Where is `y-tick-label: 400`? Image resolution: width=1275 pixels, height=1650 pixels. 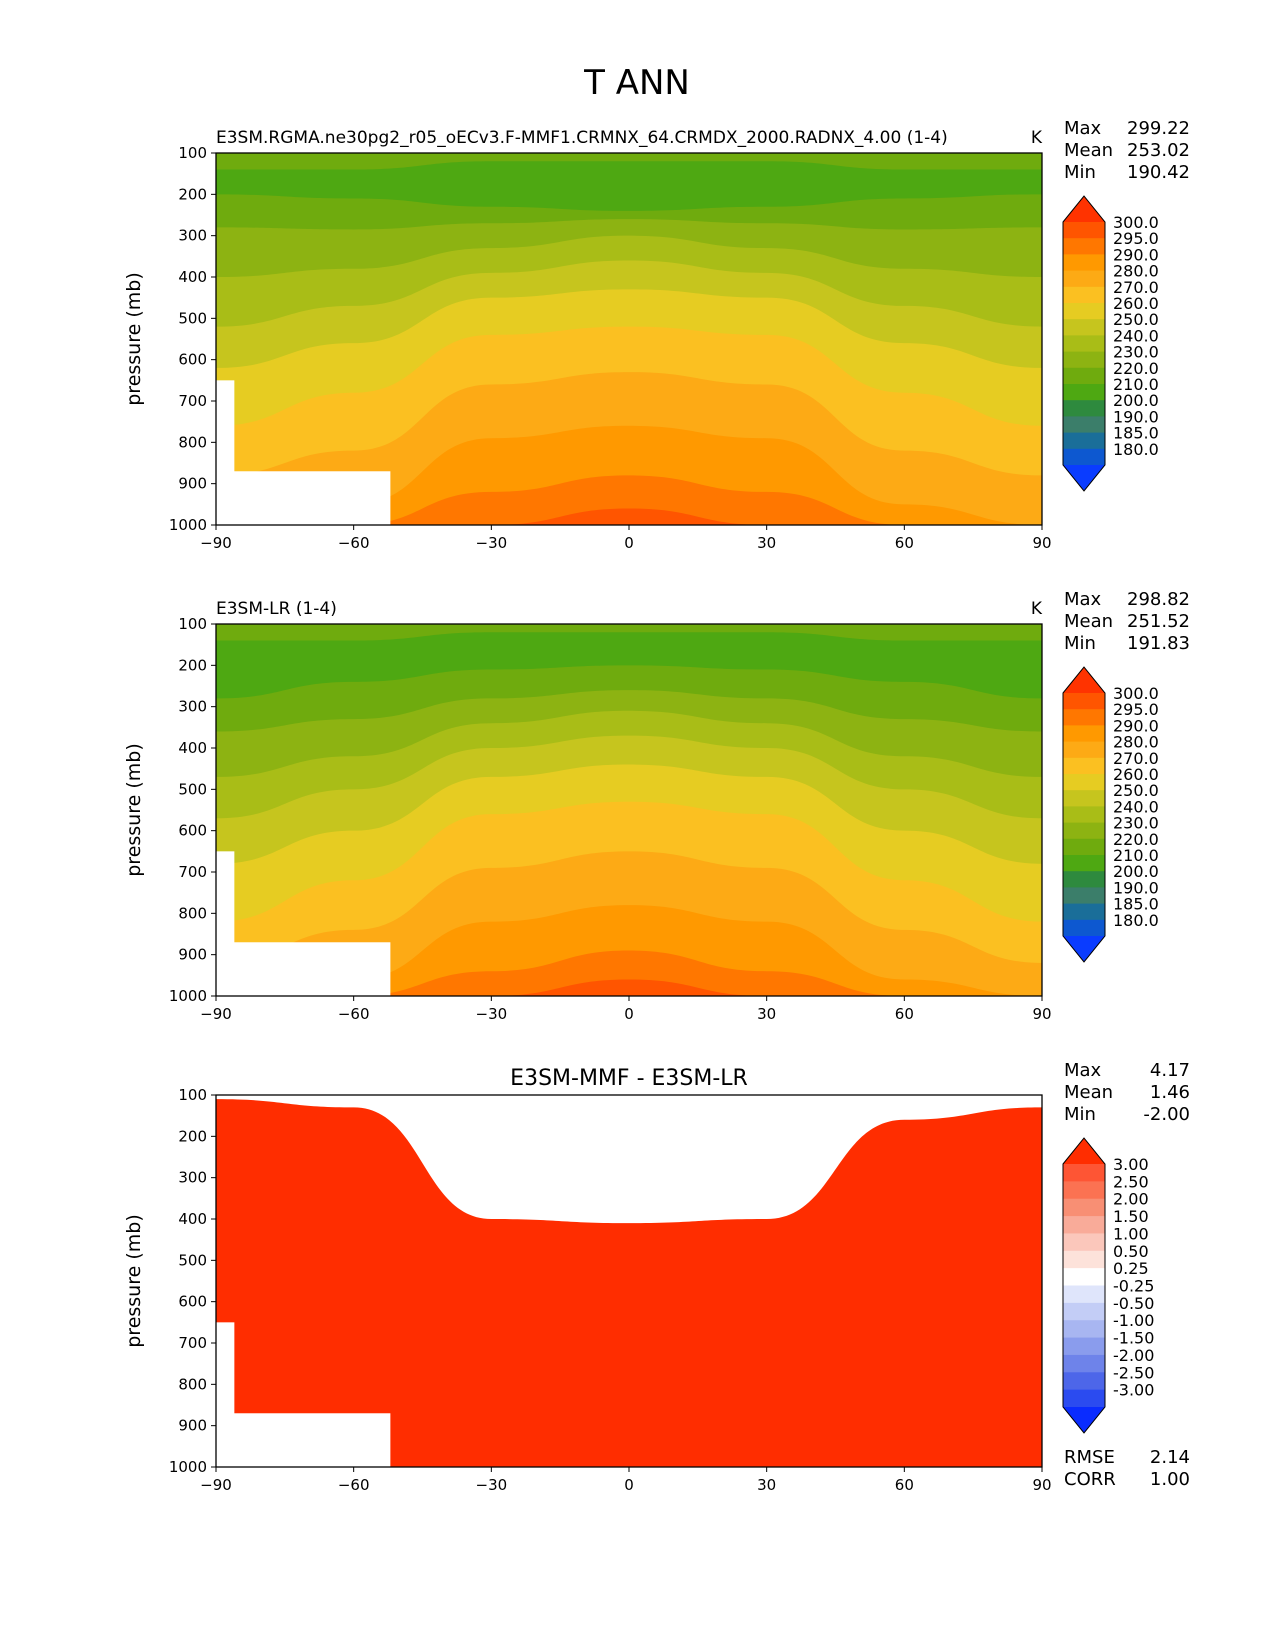 y-tick-label: 400 is located at coordinates (192, 277).